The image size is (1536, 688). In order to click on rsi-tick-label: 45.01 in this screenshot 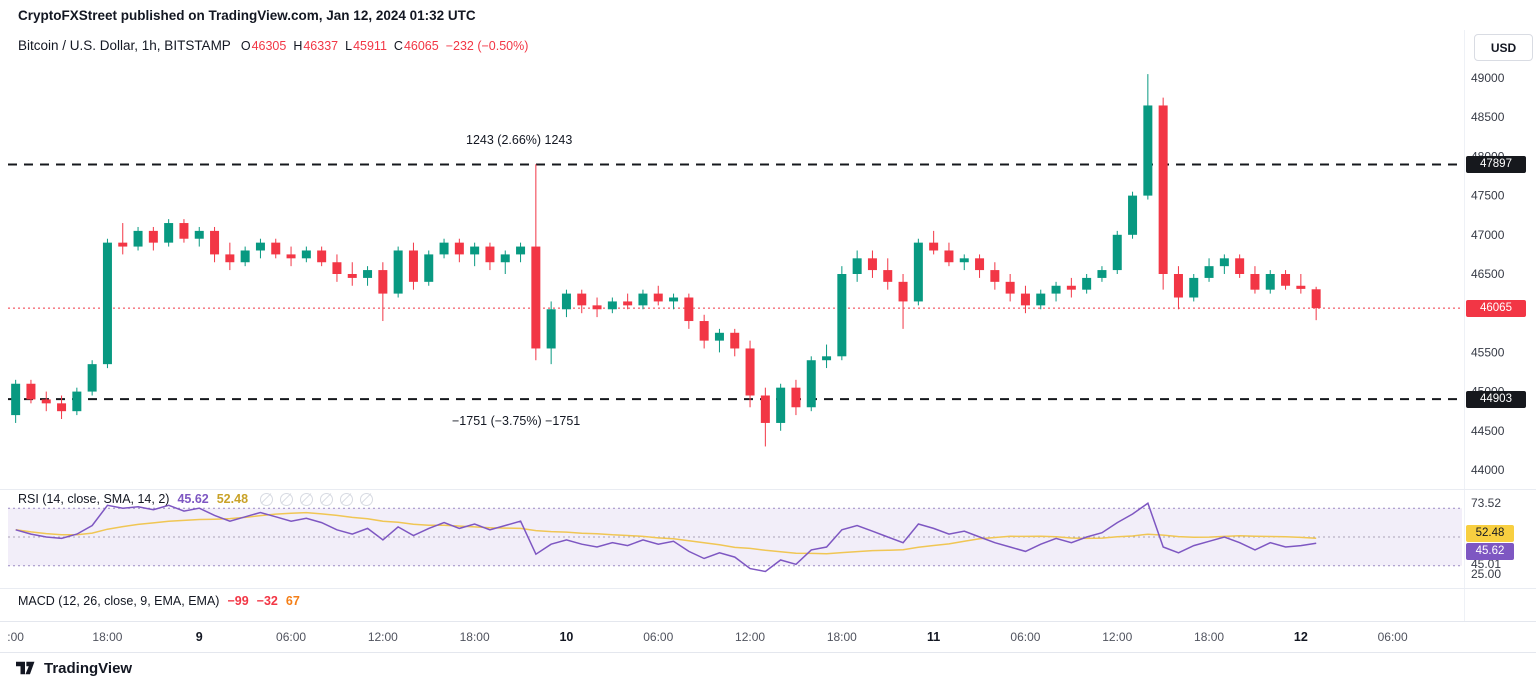, I will do `click(1486, 564)`.